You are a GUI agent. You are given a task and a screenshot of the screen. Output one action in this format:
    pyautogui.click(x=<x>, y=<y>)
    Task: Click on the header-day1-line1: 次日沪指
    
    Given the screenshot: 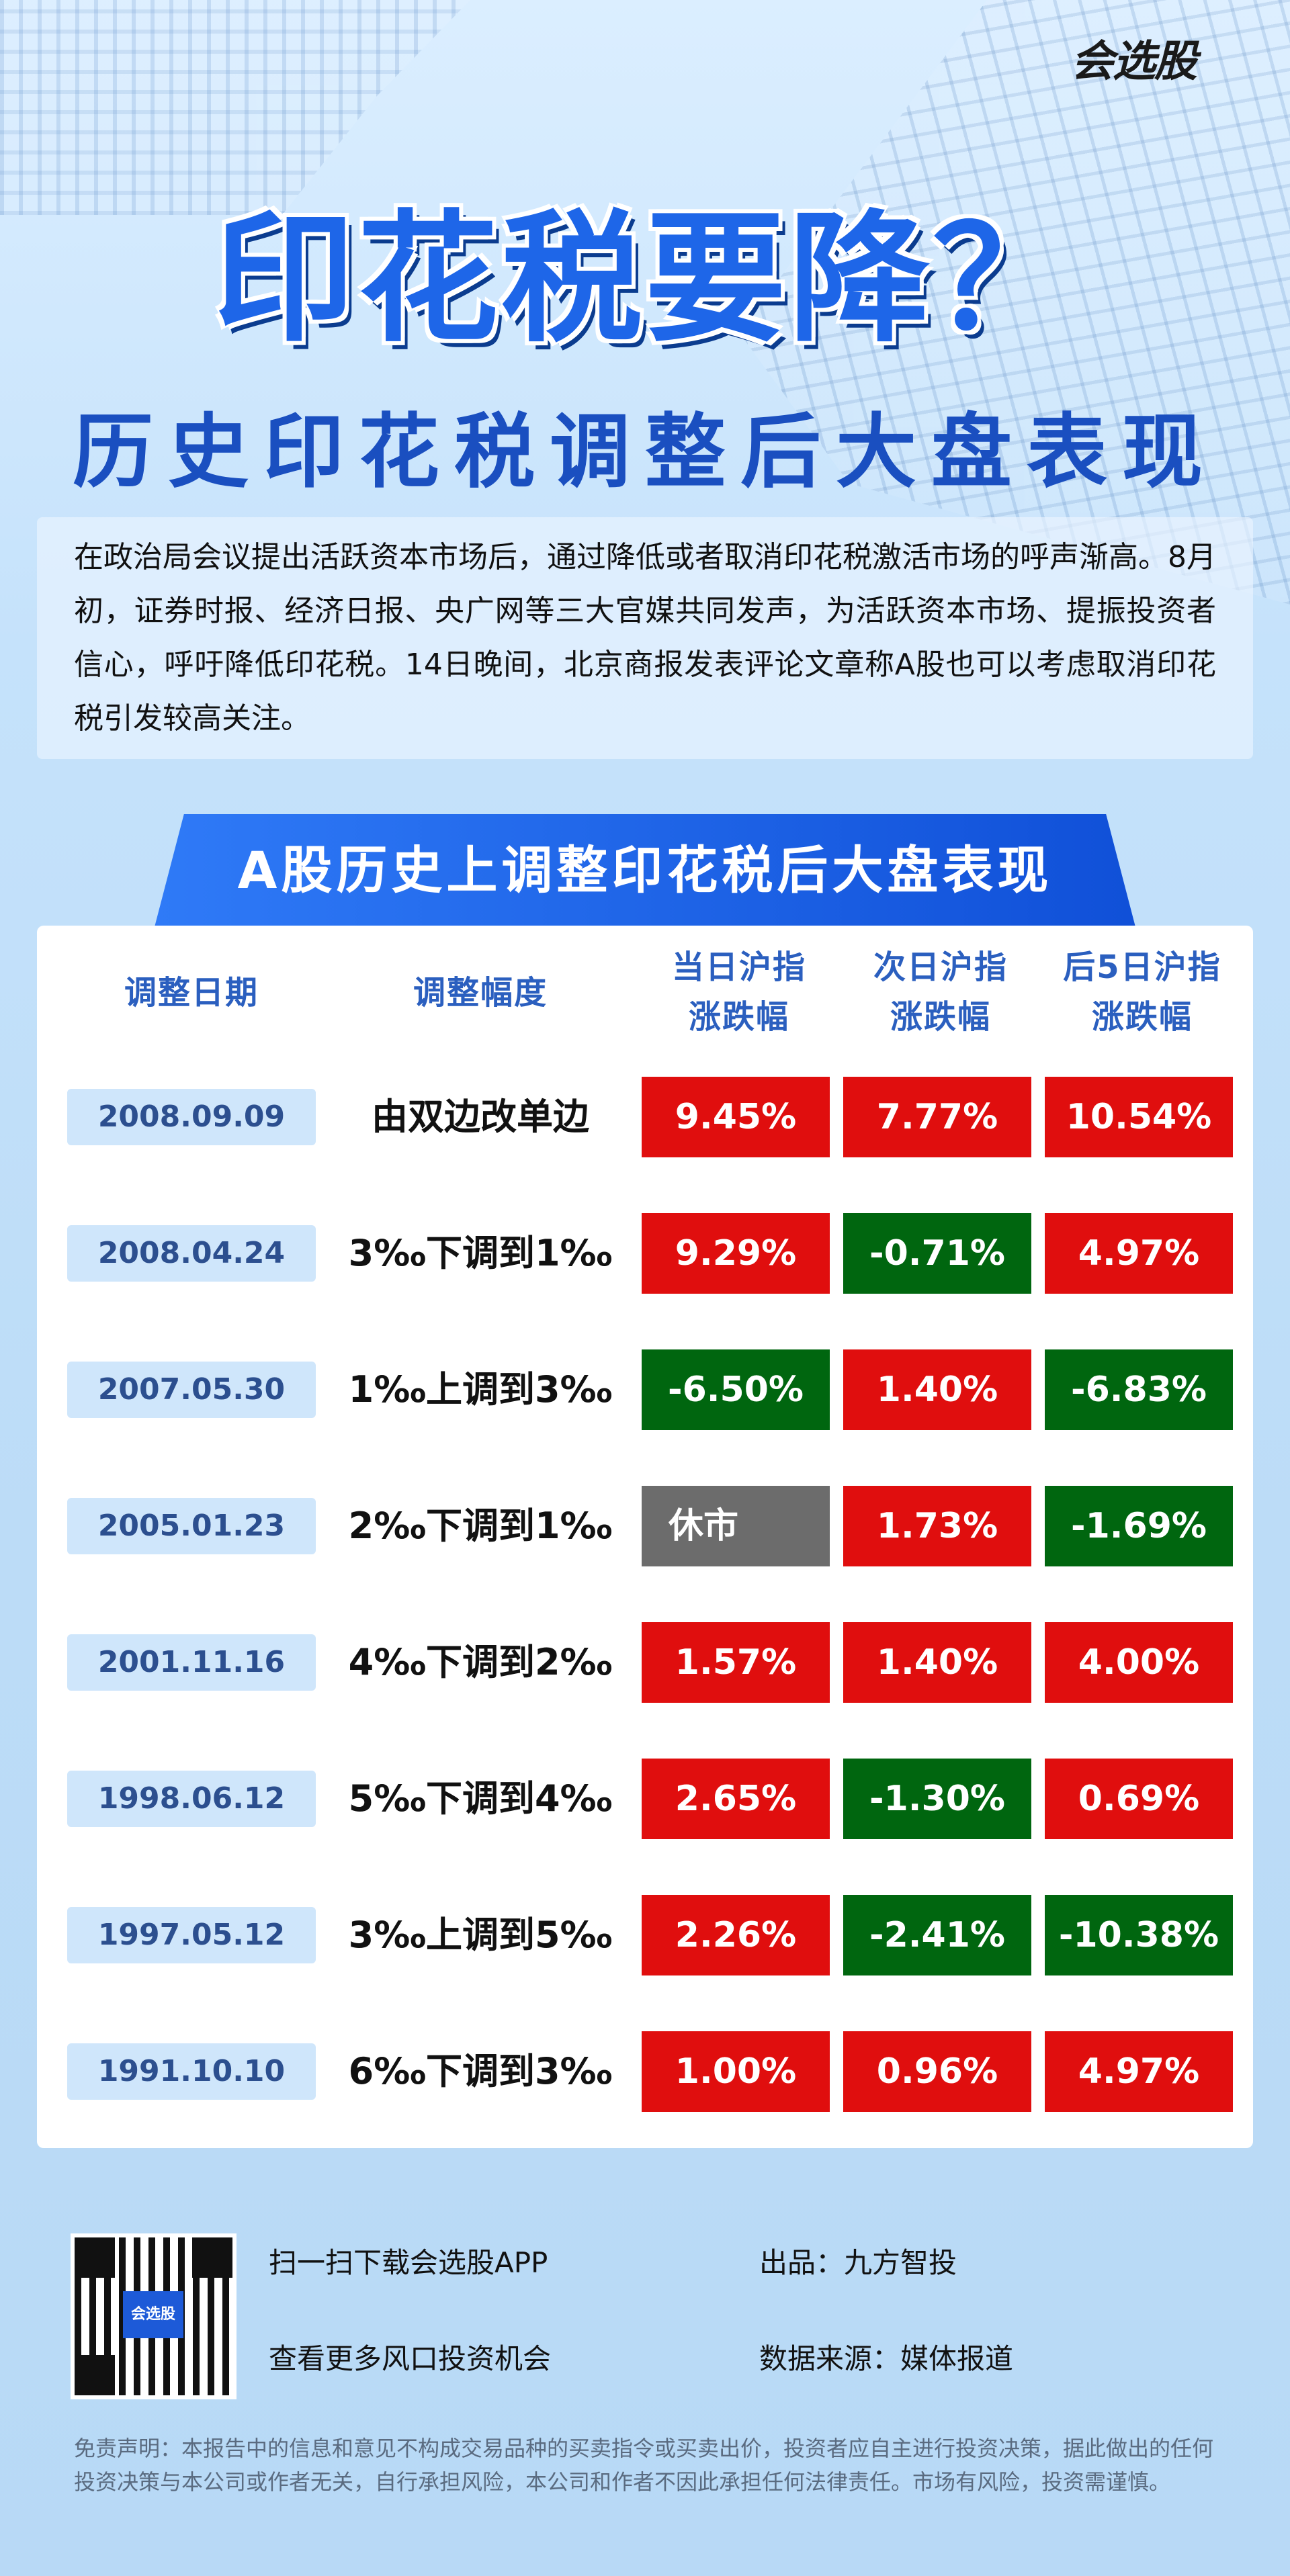 What is the action you would take?
    pyautogui.click(x=940, y=967)
    